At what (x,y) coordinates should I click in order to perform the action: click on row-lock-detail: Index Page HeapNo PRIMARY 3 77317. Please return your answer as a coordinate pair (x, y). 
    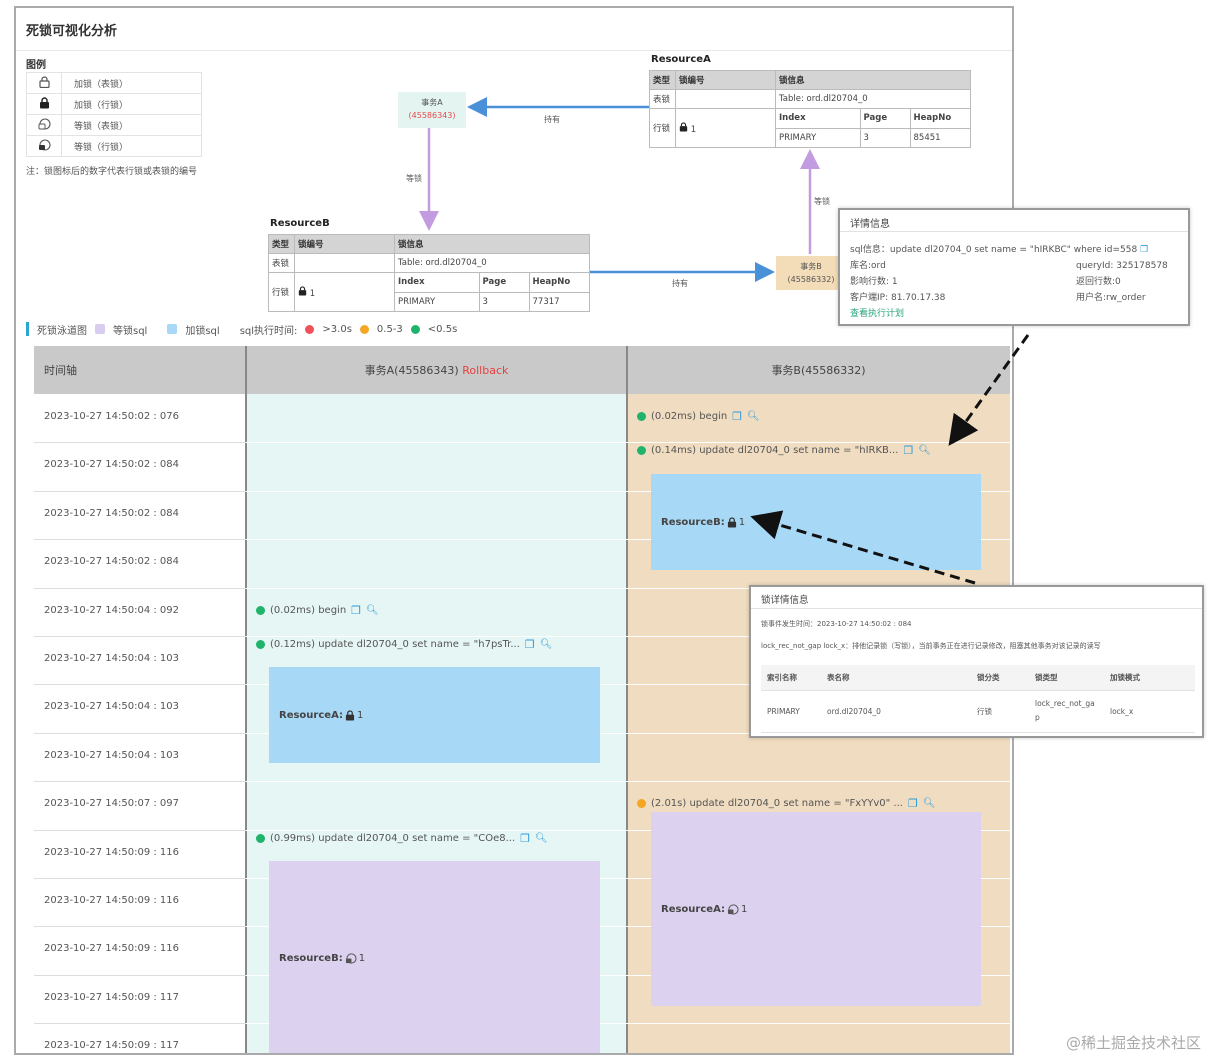
    Looking at the image, I should click on (492, 292).